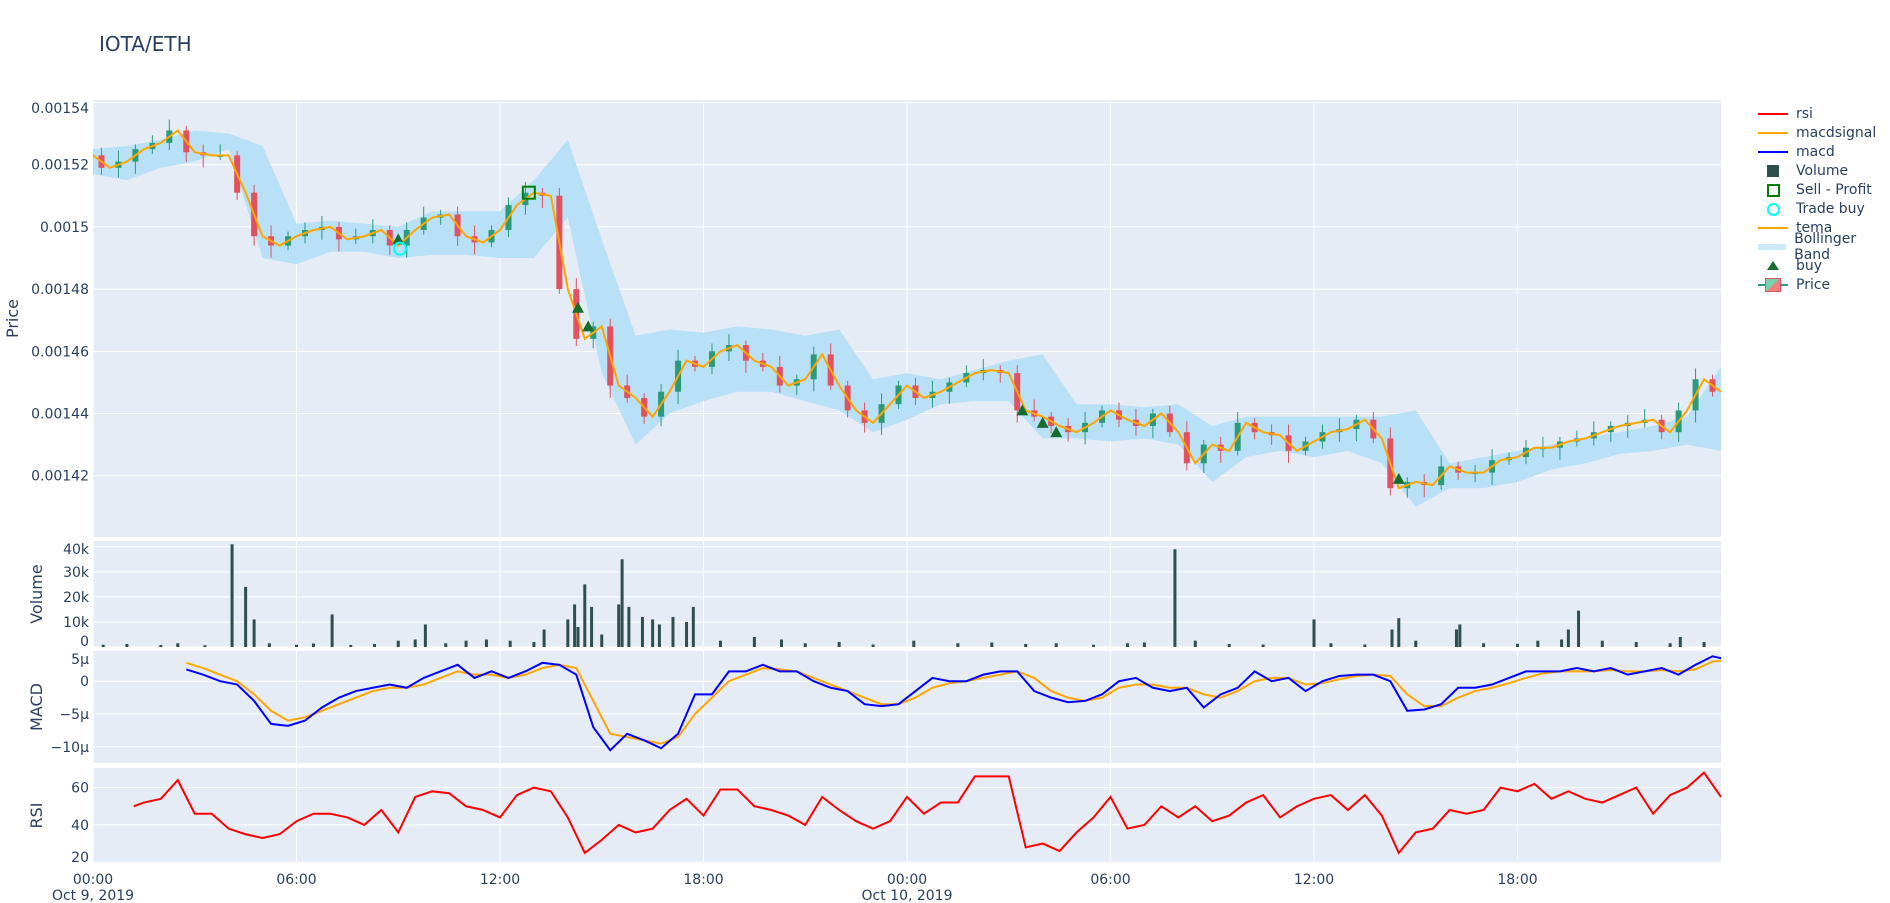  What do you see at coordinates (80, 660) in the screenshot?
I see `y-tick-label: 5µ` at bounding box center [80, 660].